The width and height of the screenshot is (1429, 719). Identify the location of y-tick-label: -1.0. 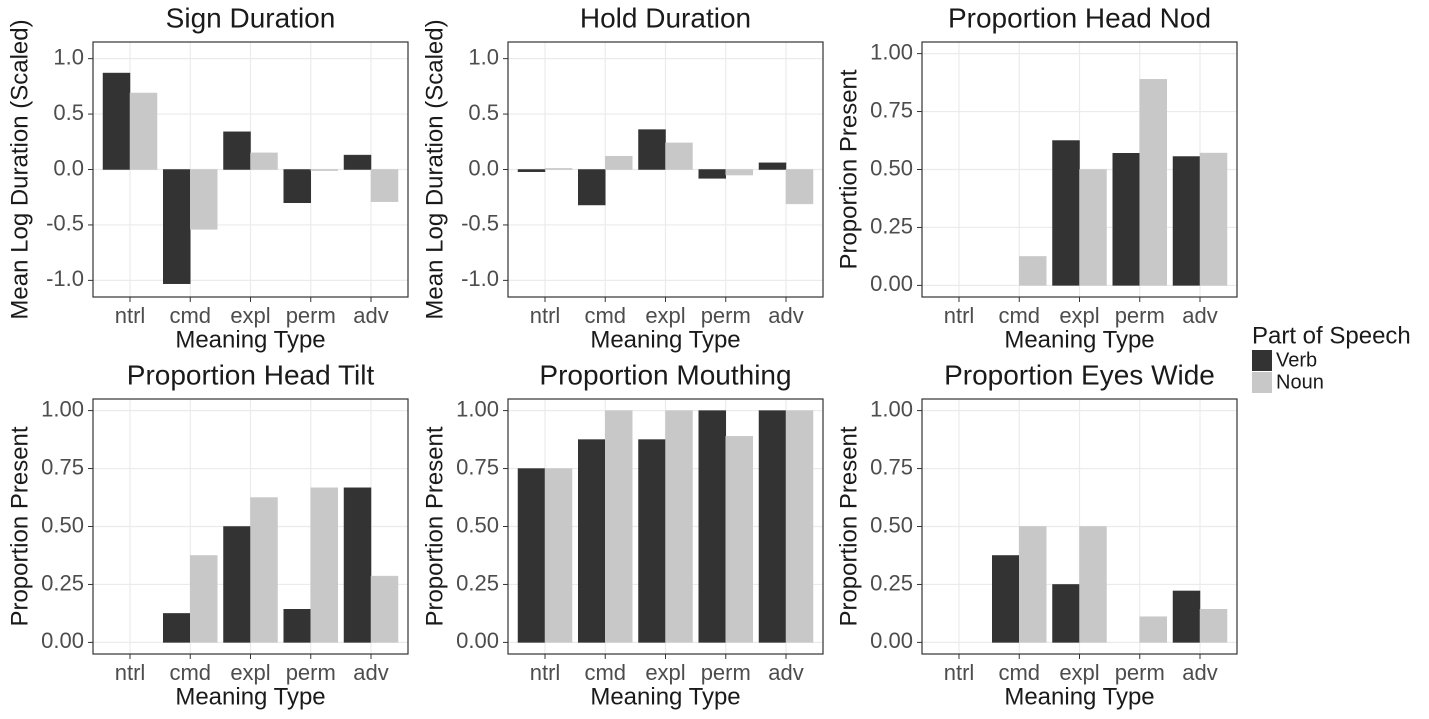
(480, 278).